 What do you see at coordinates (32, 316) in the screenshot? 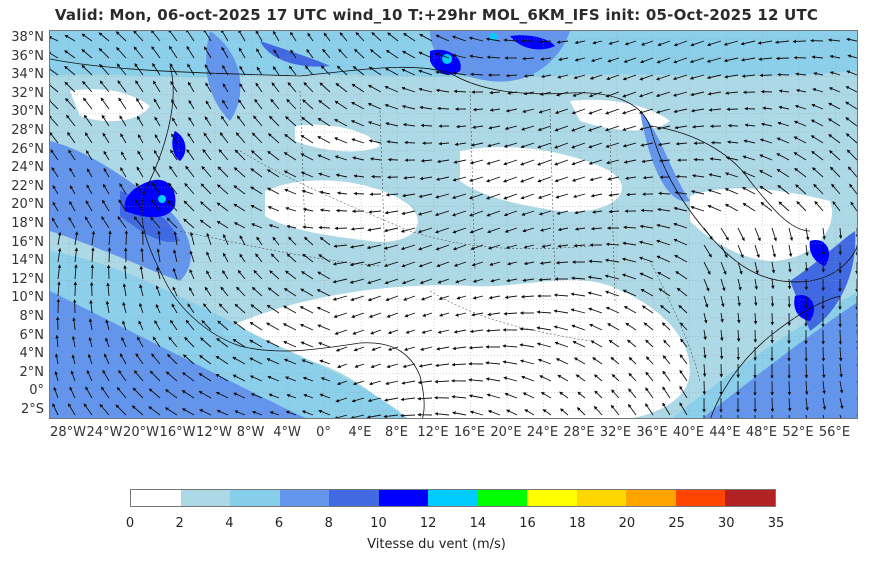
I see `latitude-label: 8°N` at bounding box center [32, 316].